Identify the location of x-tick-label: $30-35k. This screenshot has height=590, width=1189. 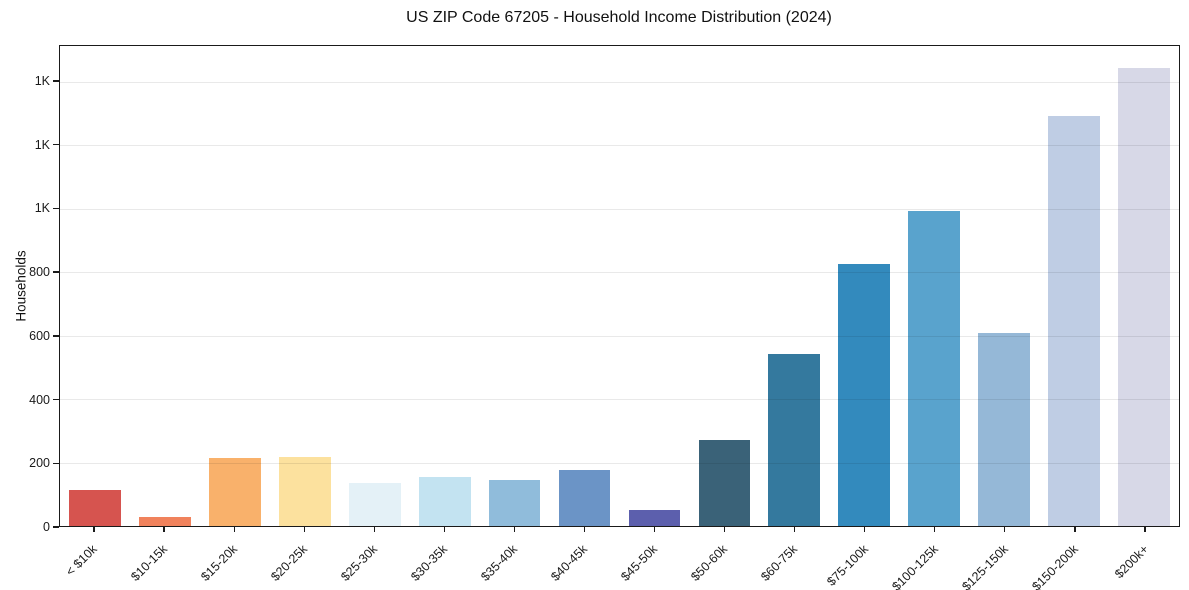
(429, 563).